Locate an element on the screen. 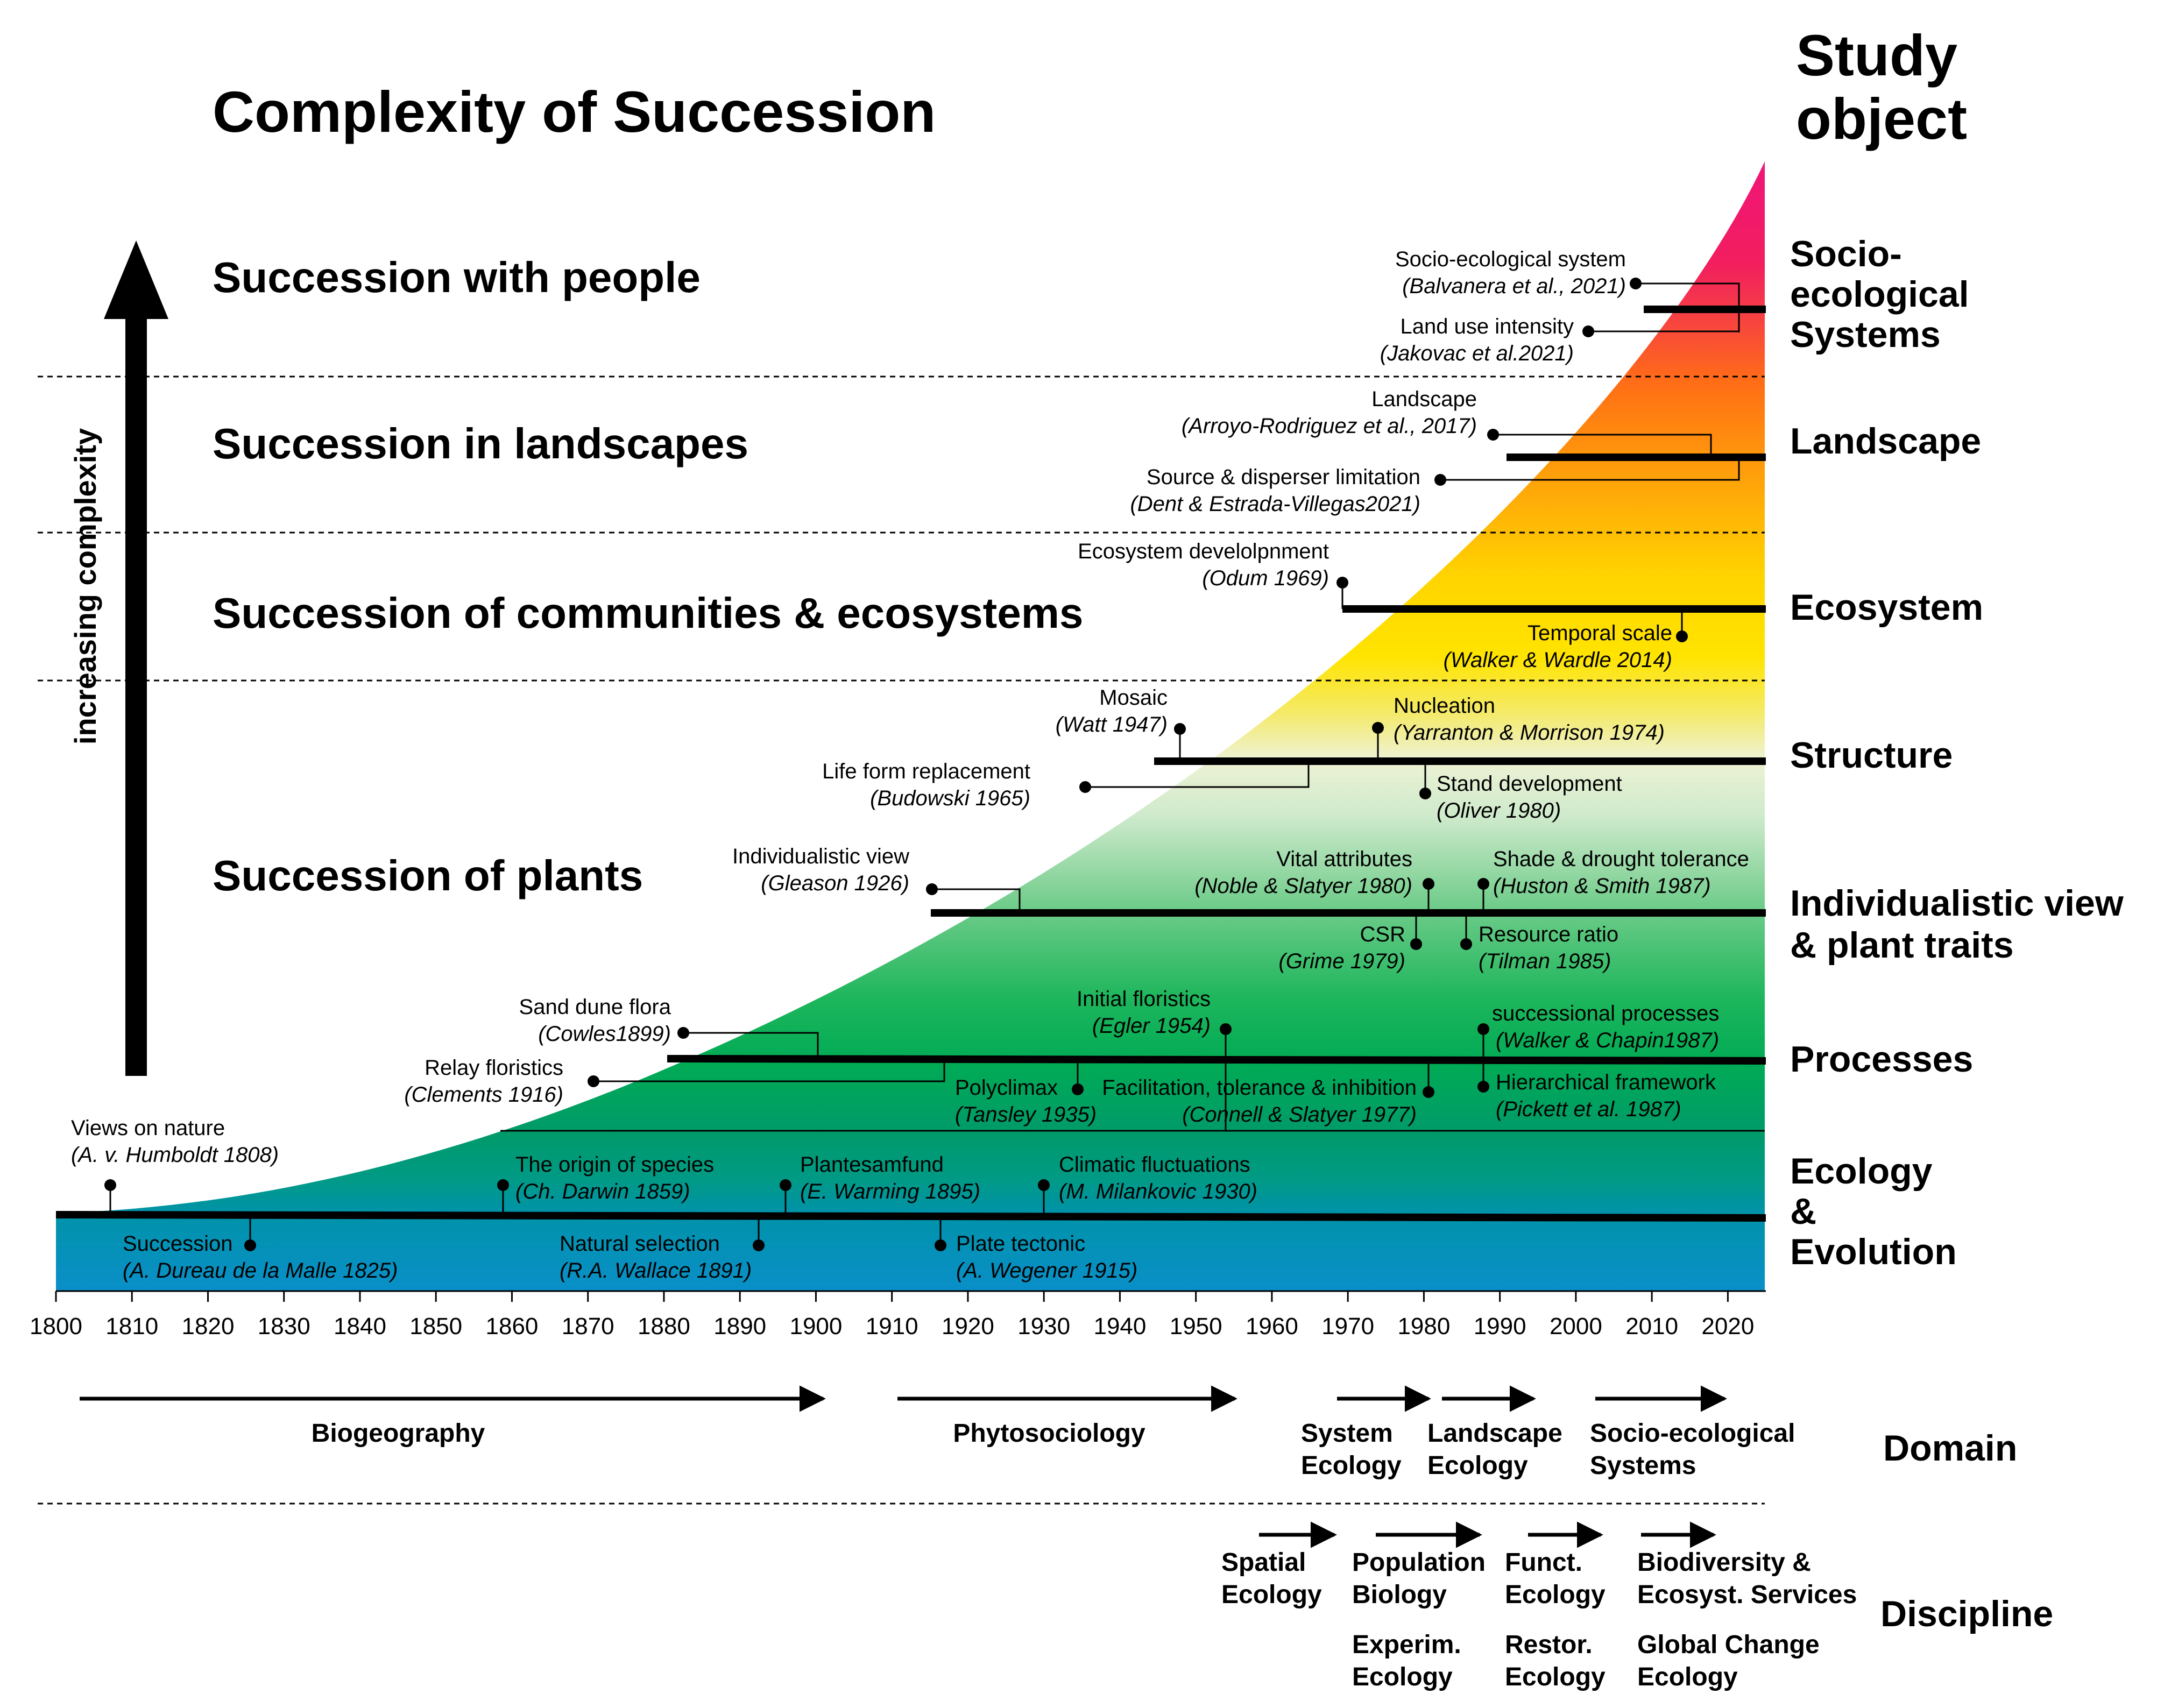  event-label: Facilitation, tolerance & inhibition is located at coordinates (1259, 1088).